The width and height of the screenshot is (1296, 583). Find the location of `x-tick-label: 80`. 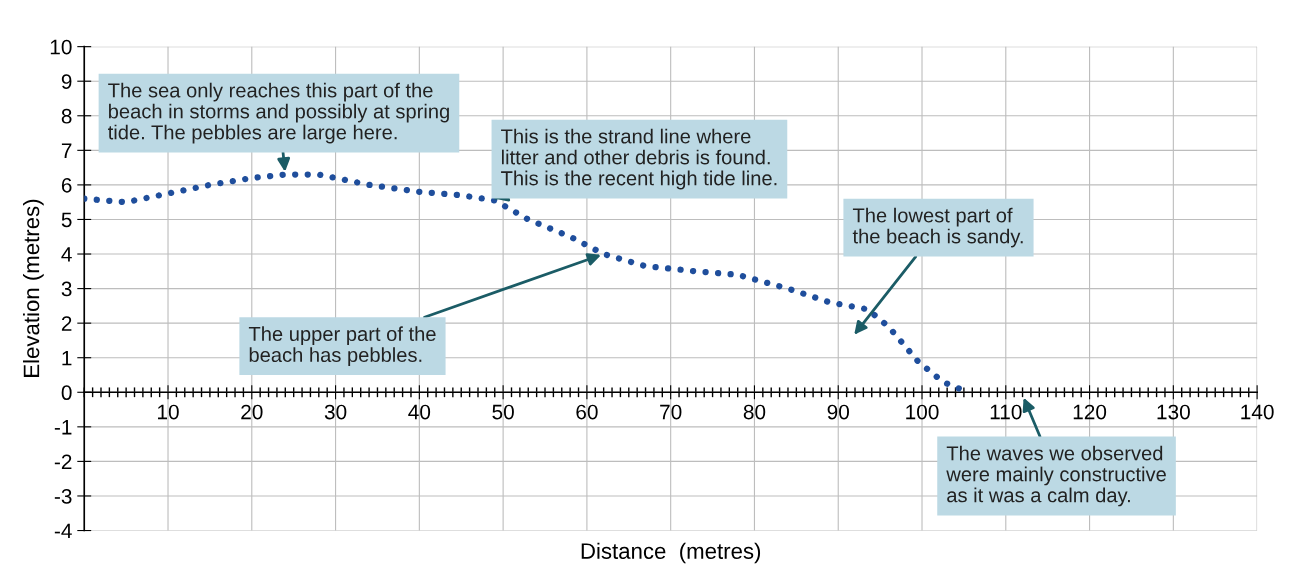

x-tick-label: 80 is located at coordinates (754, 412).